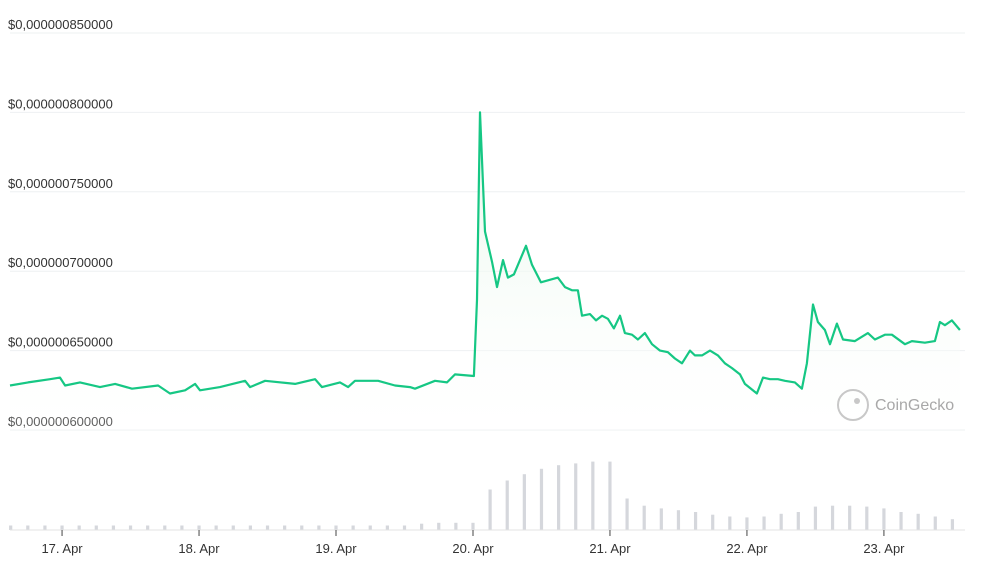 Image resolution: width=1000 pixels, height=568 pixels. I want to click on x-tick-label: 21. Apr, so click(610, 548).